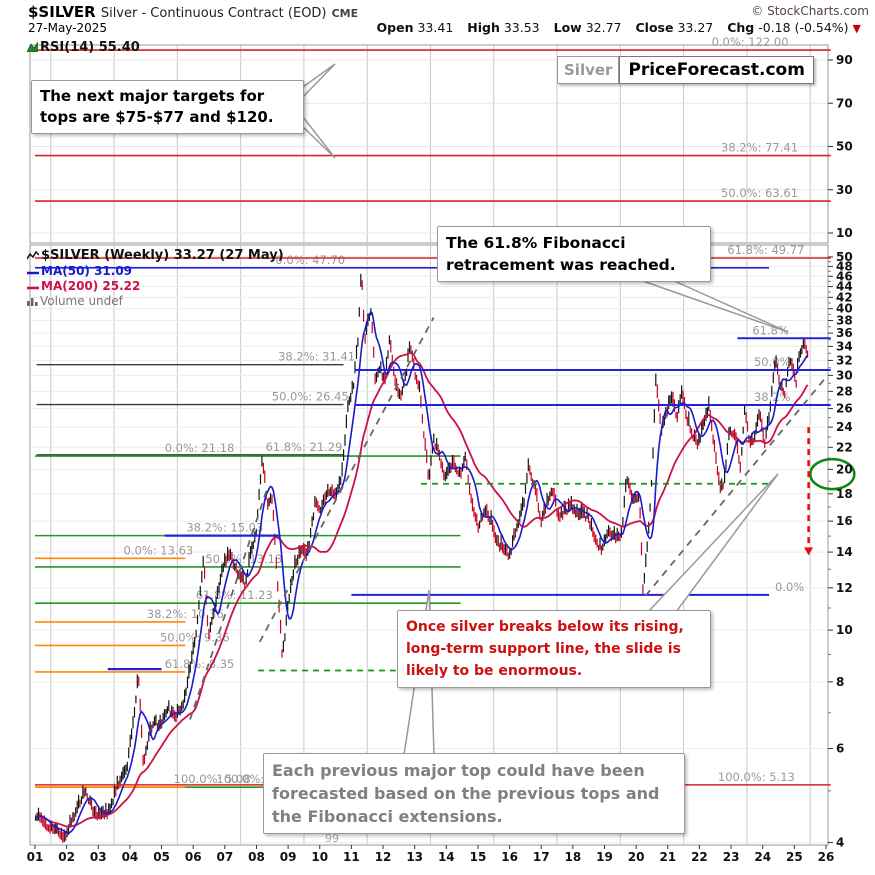 The height and width of the screenshot is (875, 875). I want to click on svg-text: 08, so click(256, 857).